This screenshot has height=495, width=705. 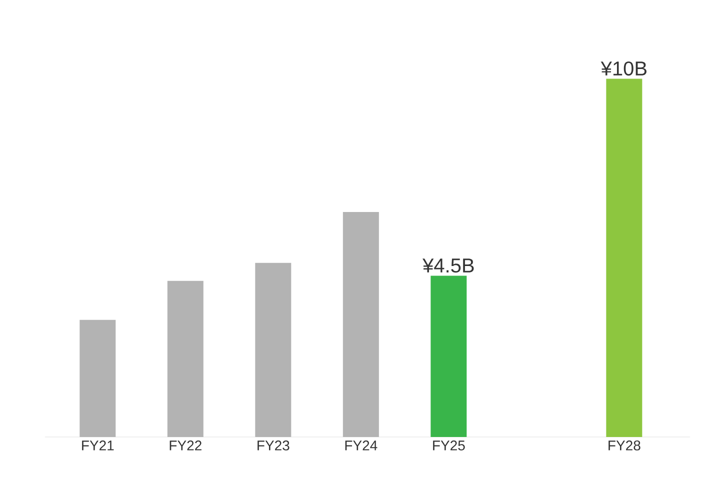 What do you see at coordinates (186, 445) in the screenshot?
I see `x-tick-label: FY22` at bounding box center [186, 445].